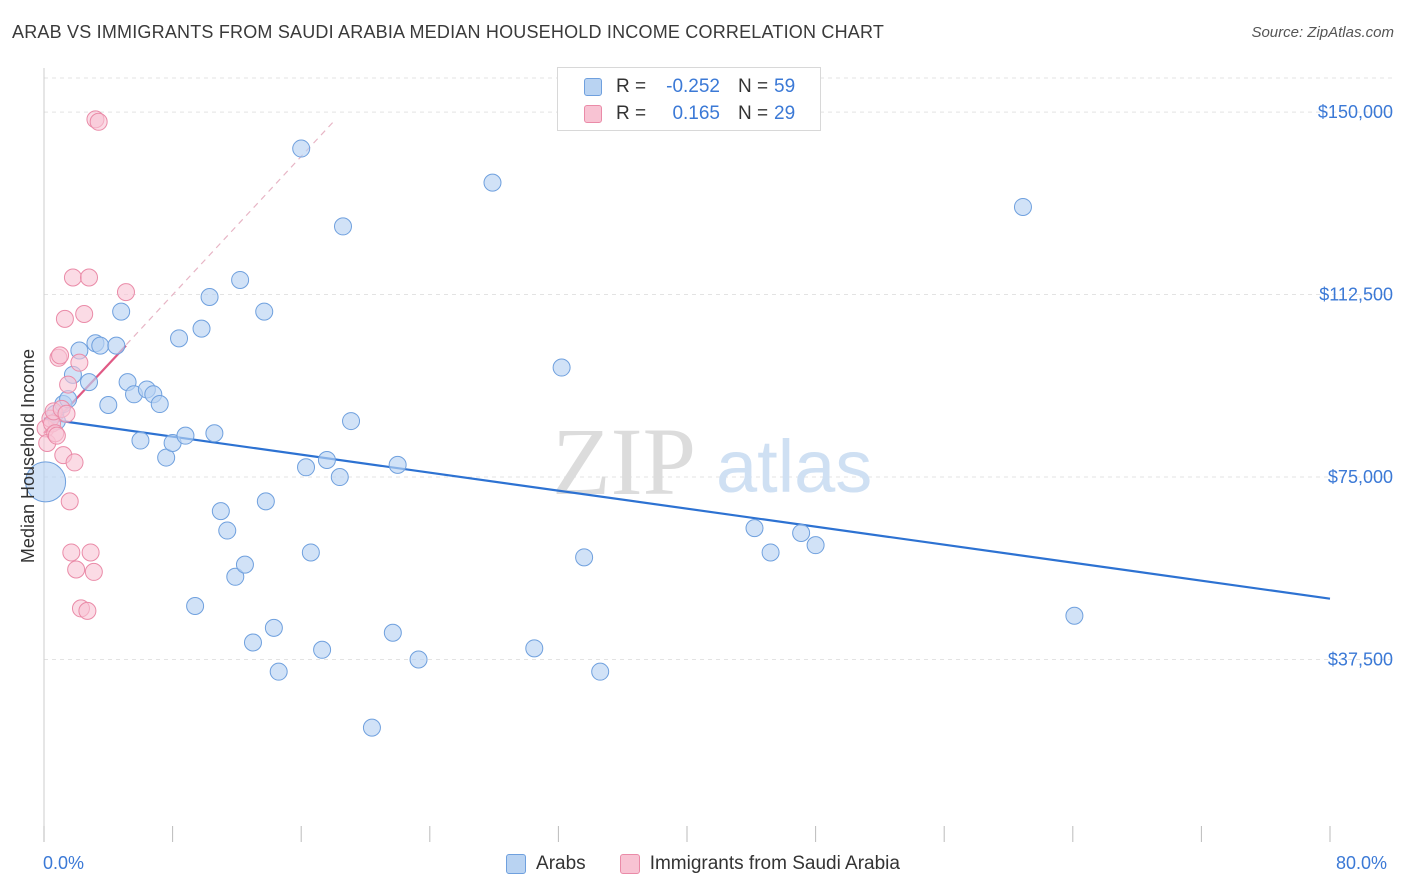 The height and width of the screenshot is (892, 1406). What do you see at coordinates (693, 86) in the screenshot?
I see `legend-r-value: -0.252` at bounding box center [693, 86].